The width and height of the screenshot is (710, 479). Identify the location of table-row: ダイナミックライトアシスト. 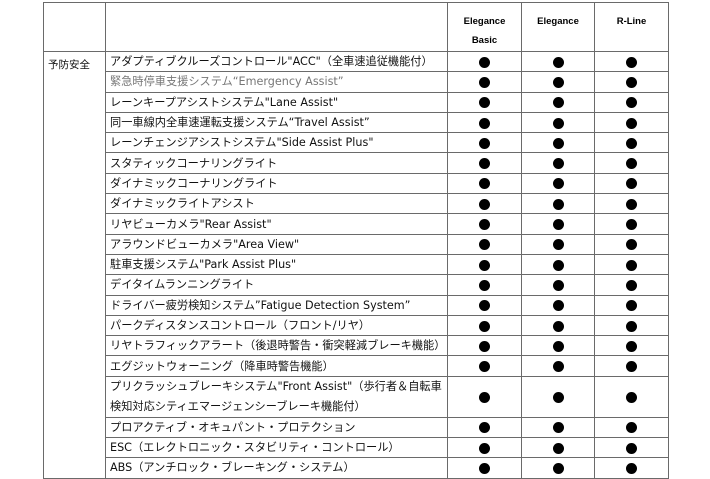
(356, 204).